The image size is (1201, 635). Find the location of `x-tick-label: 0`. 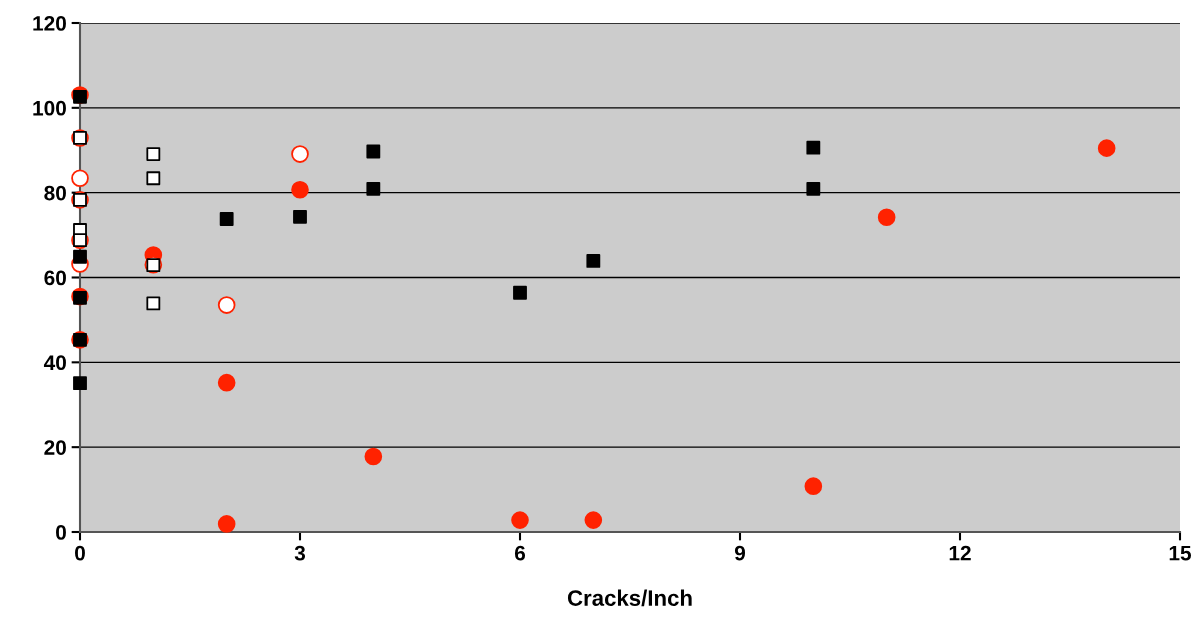

x-tick-label: 0 is located at coordinates (80, 553).